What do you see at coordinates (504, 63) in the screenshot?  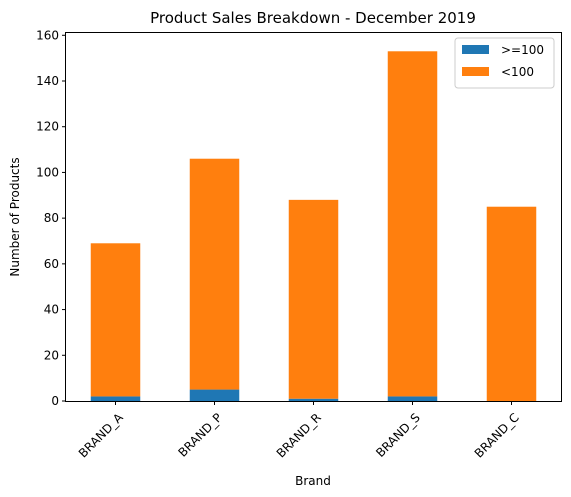 I see `legend: >=100 <100` at bounding box center [504, 63].